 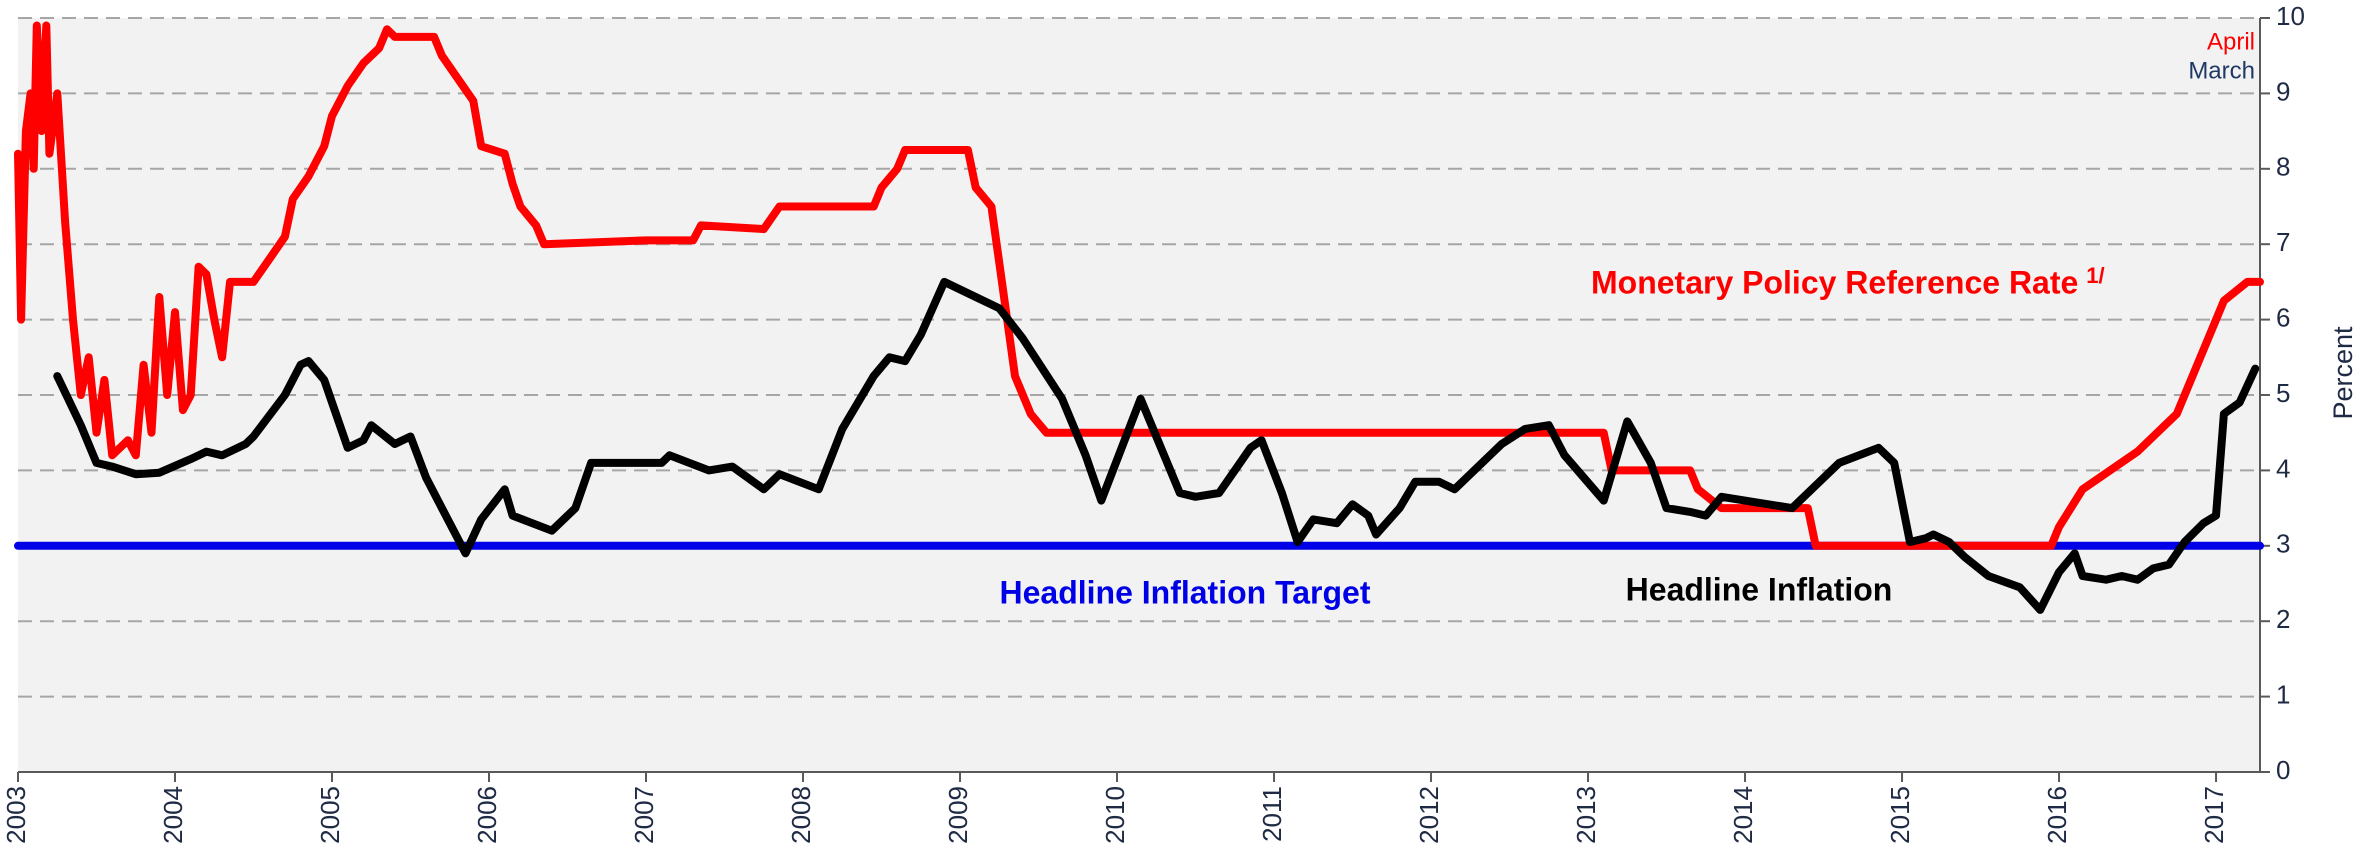 What do you see at coordinates (2057, 815) in the screenshot?
I see `x-tick-label: 2016` at bounding box center [2057, 815].